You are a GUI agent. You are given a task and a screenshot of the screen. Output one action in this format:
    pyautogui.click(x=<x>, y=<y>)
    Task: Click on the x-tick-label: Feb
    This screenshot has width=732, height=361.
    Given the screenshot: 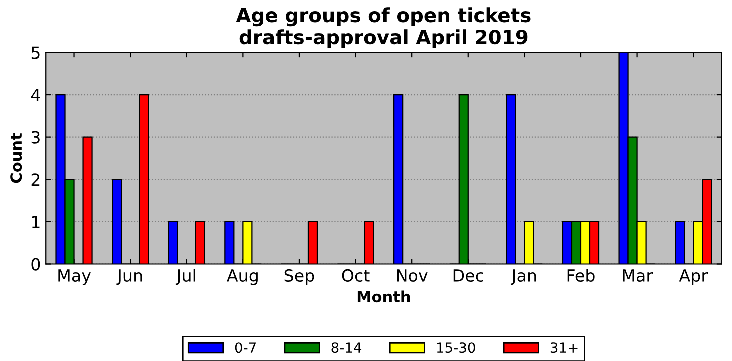 What is the action you would take?
    pyautogui.click(x=581, y=275)
    